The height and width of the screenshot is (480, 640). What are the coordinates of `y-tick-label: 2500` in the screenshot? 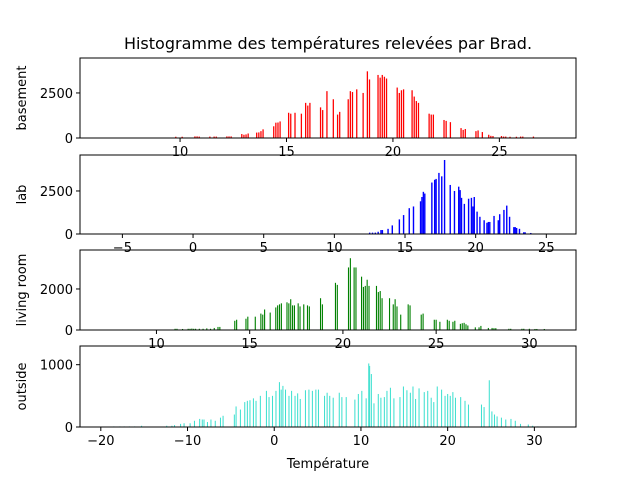 It's located at (56, 94).